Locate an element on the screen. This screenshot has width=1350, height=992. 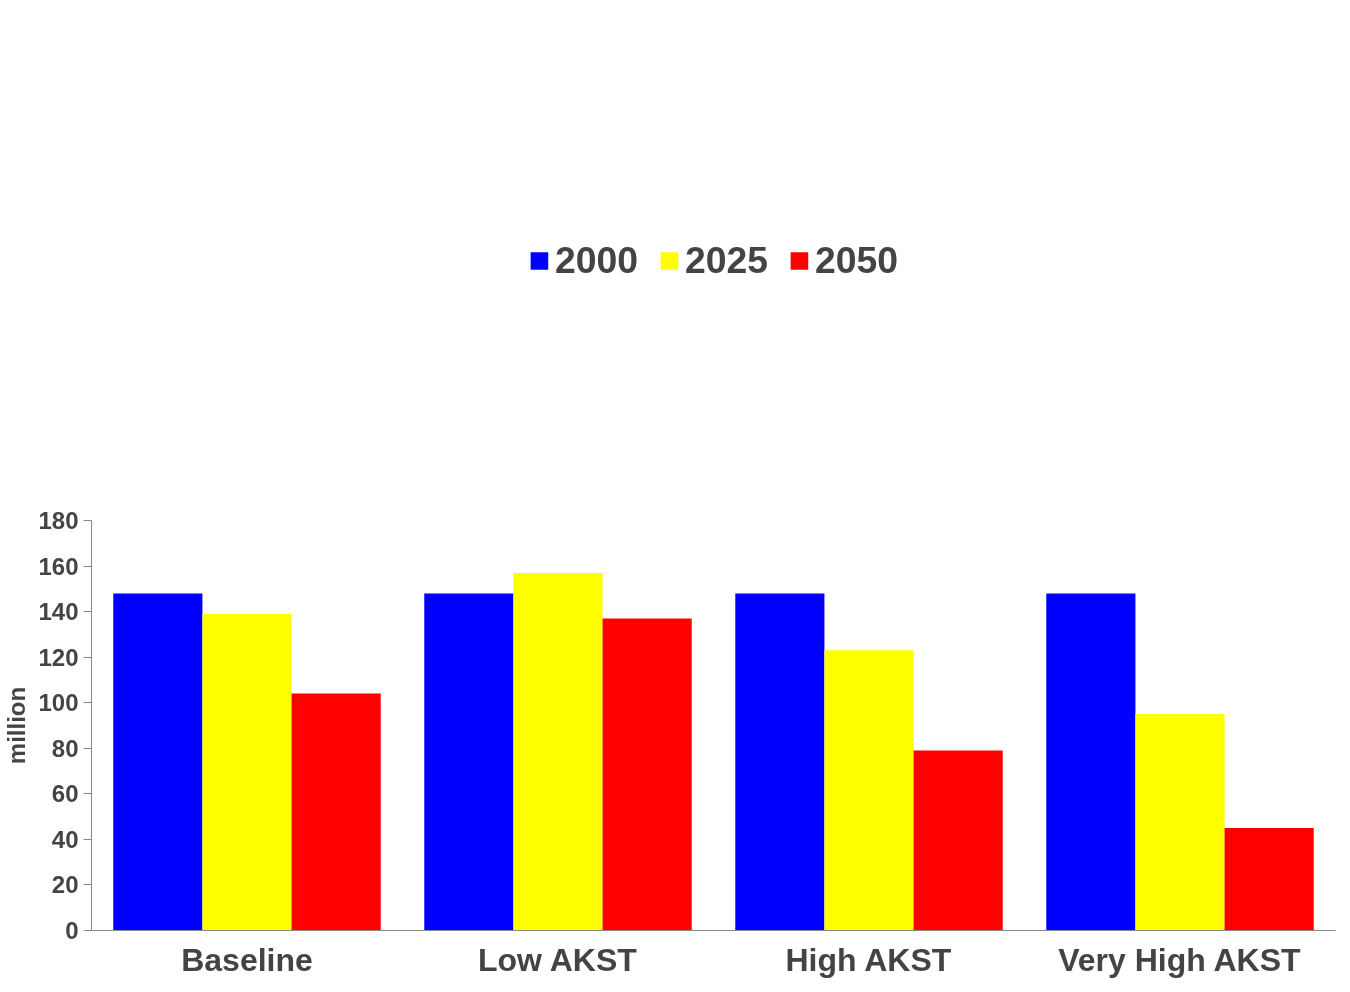
y-tick-label: 140 is located at coordinates (58, 612).